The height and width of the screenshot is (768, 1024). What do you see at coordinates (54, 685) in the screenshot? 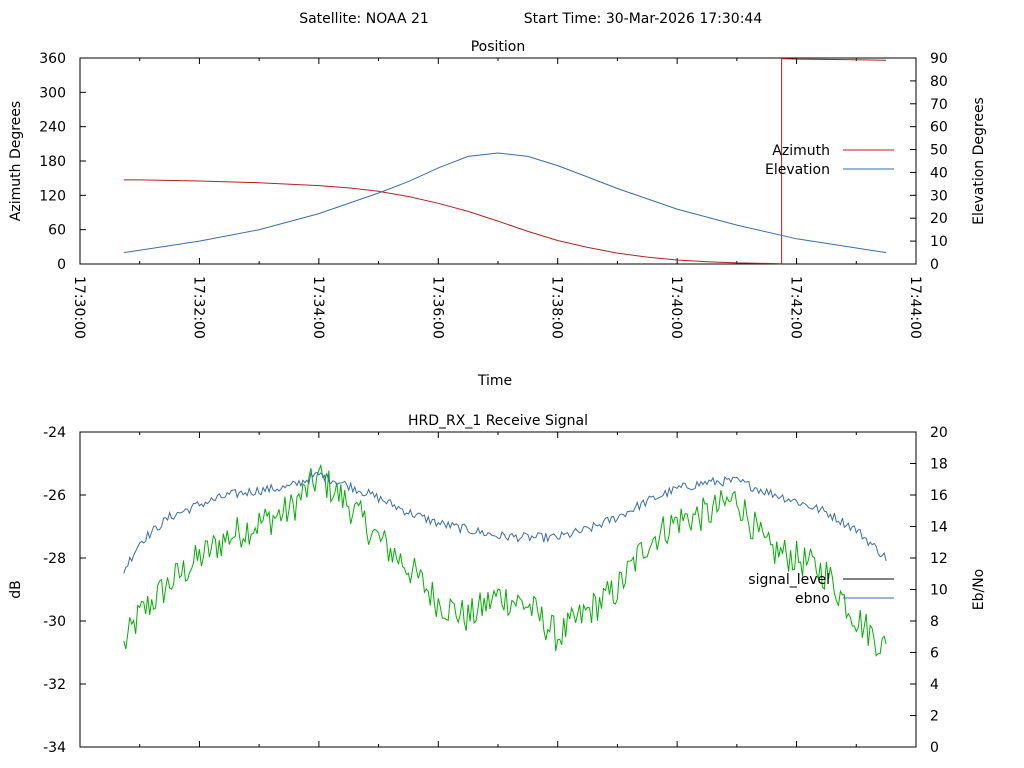
I see `y-tick-label: -32` at bounding box center [54, 685].